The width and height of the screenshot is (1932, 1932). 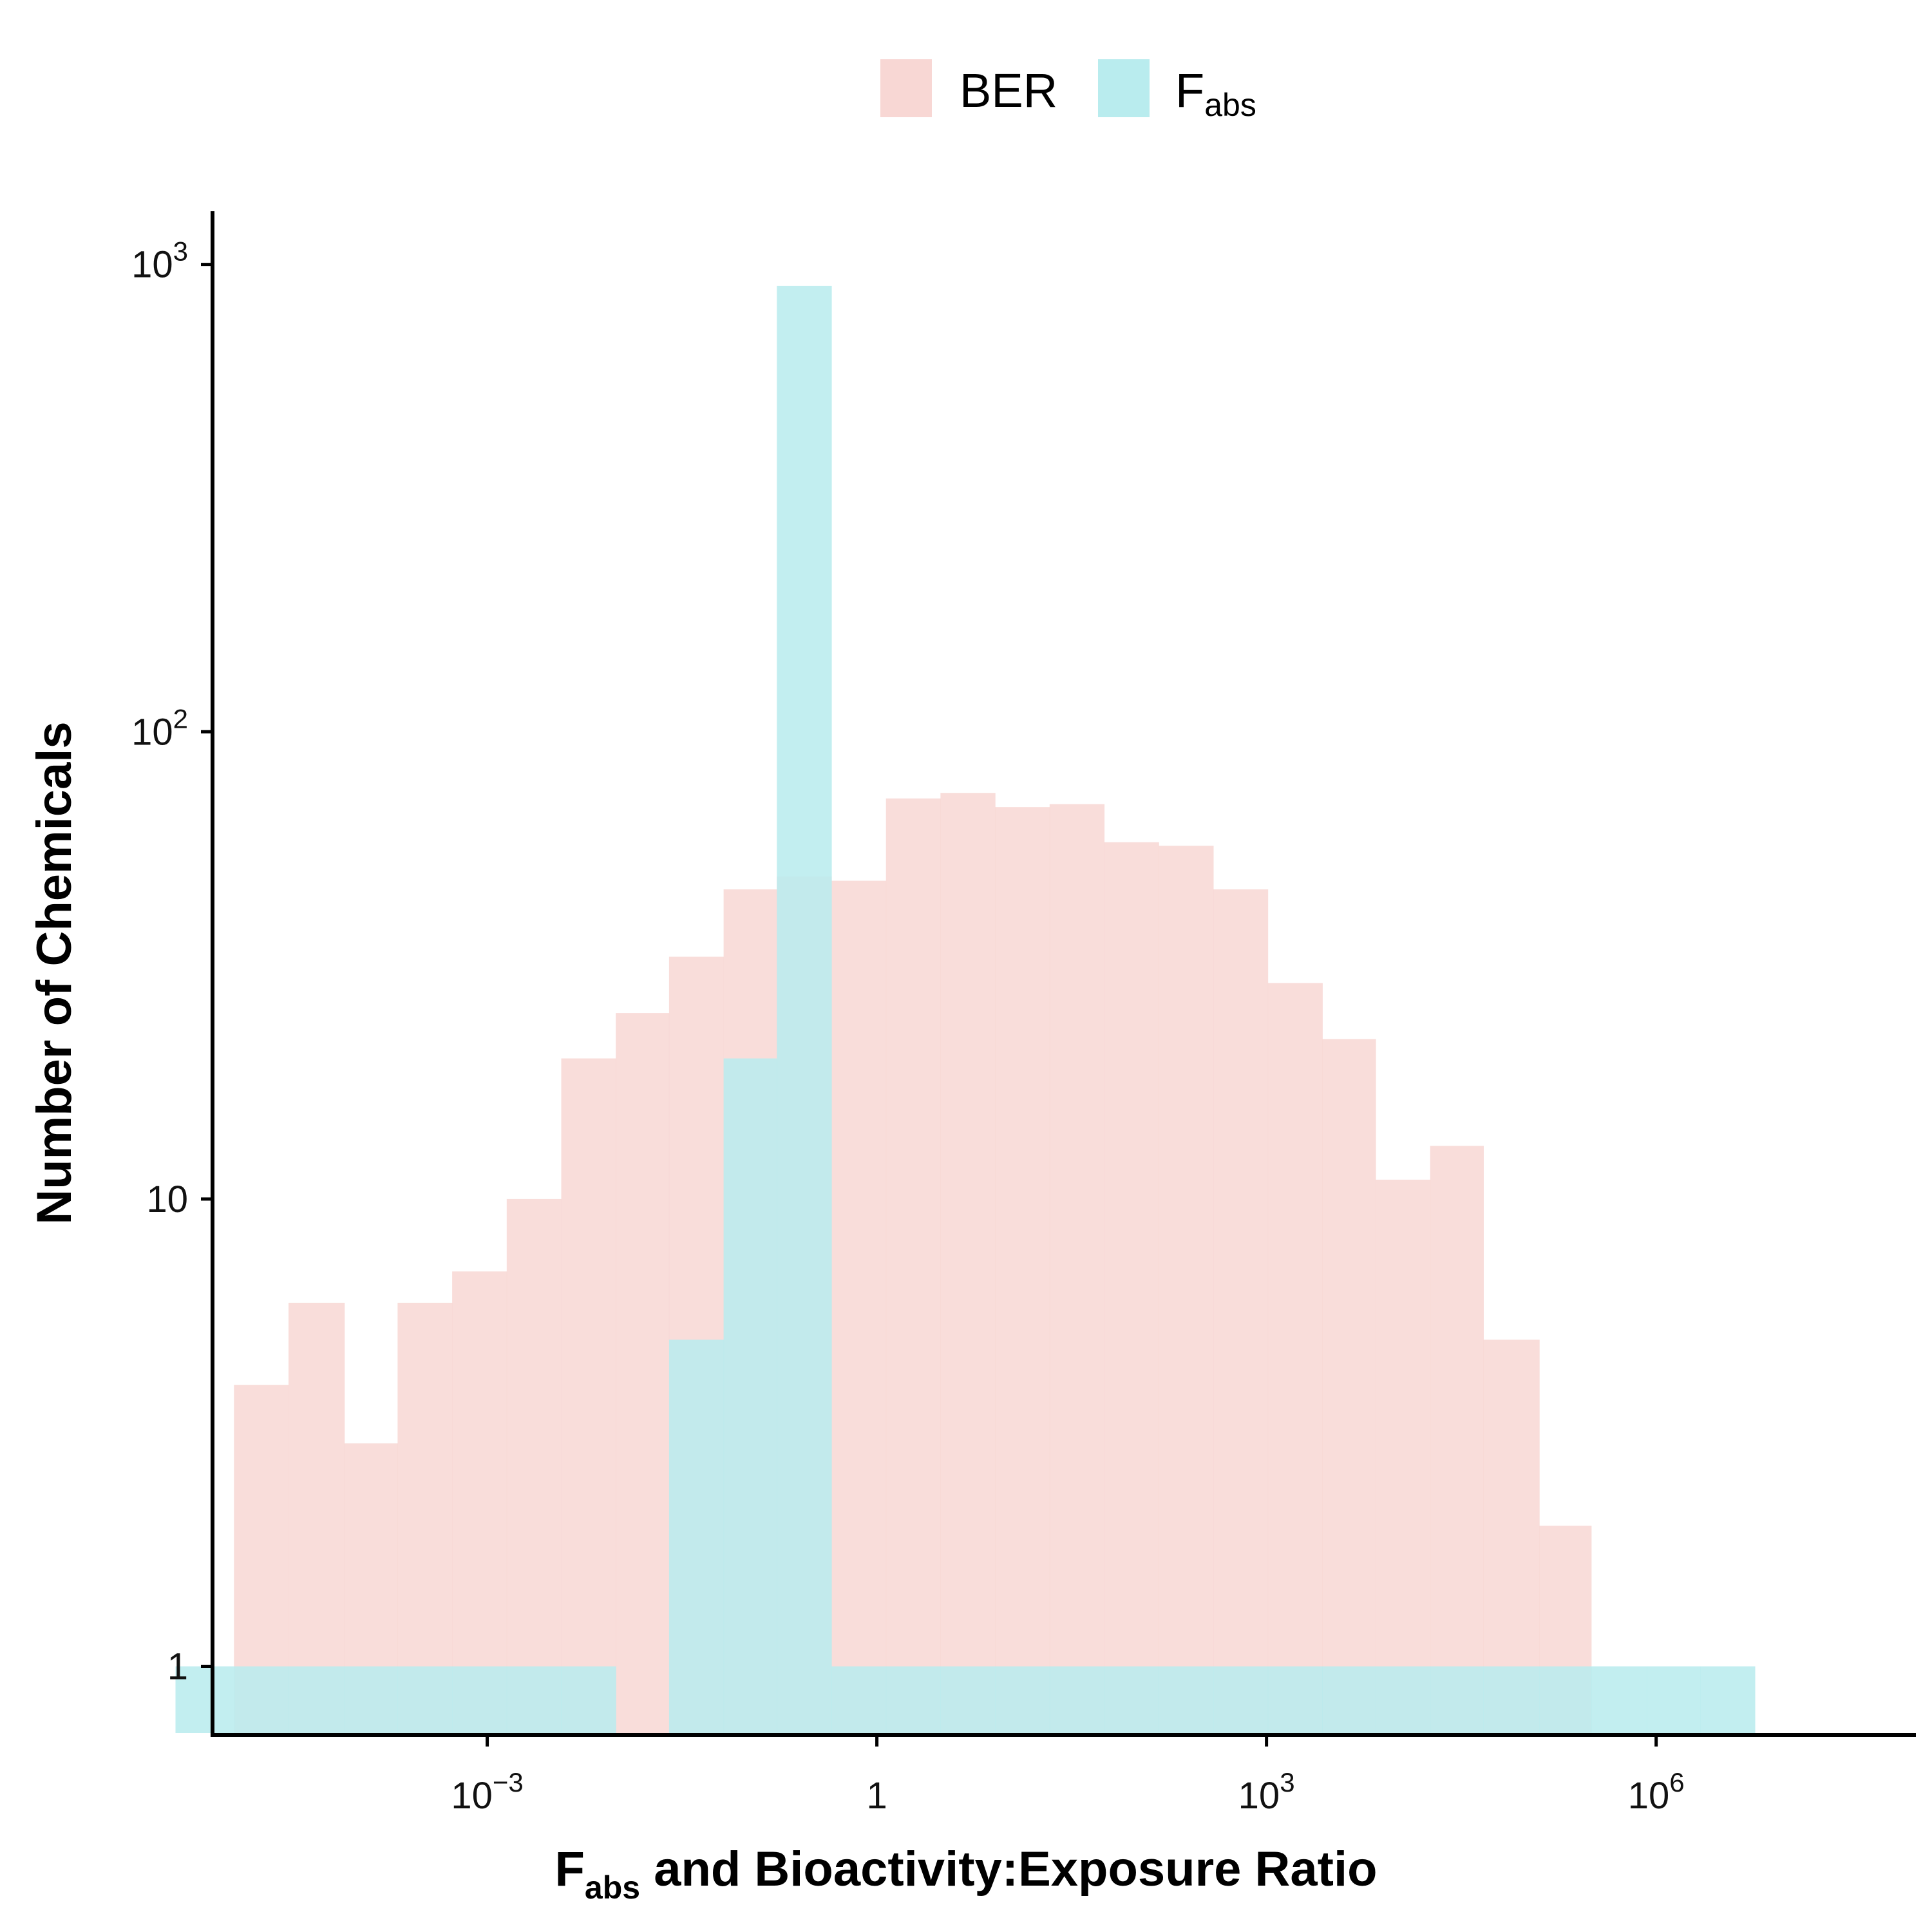 I want to click on y-tick-label: 1, so click(x=177, y=1666).